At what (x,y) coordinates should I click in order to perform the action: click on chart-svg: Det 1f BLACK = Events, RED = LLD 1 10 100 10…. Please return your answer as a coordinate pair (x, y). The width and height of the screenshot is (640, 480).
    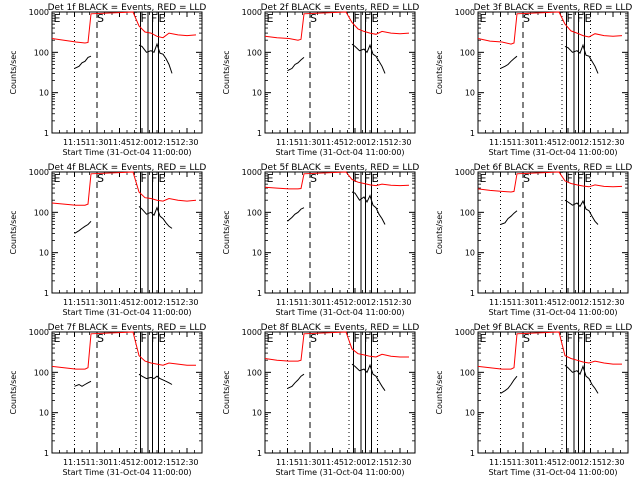
    Looking at the image, I should click on (108, 80).